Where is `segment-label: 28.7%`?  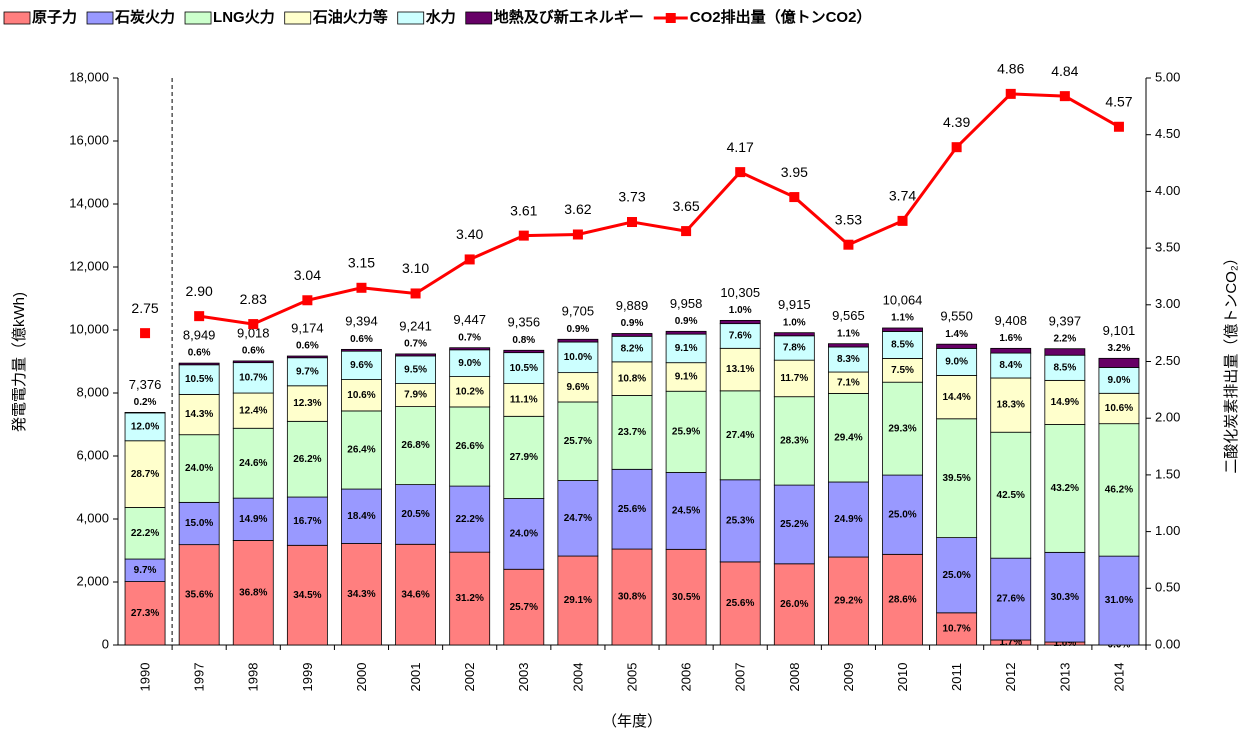 segment-label: 28.7% is located at coordinates (145, 474).